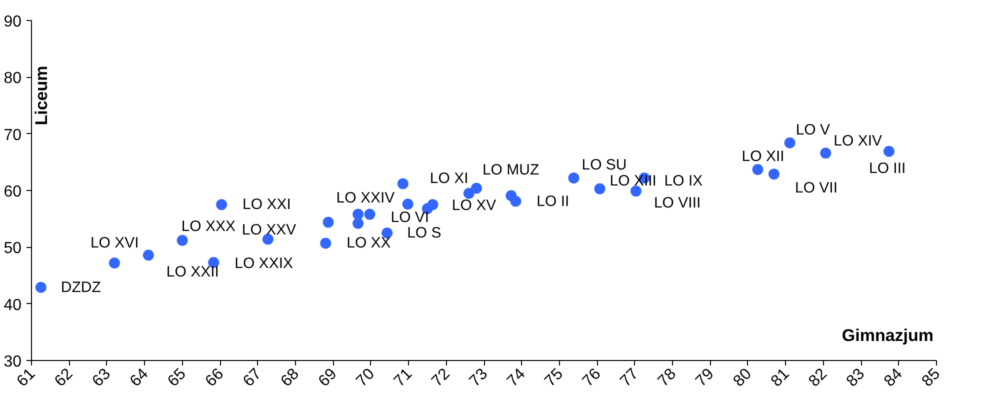 The width and height of the screenshot is (983, 415). I want to click on data-label: LO III, so click(887, 168).